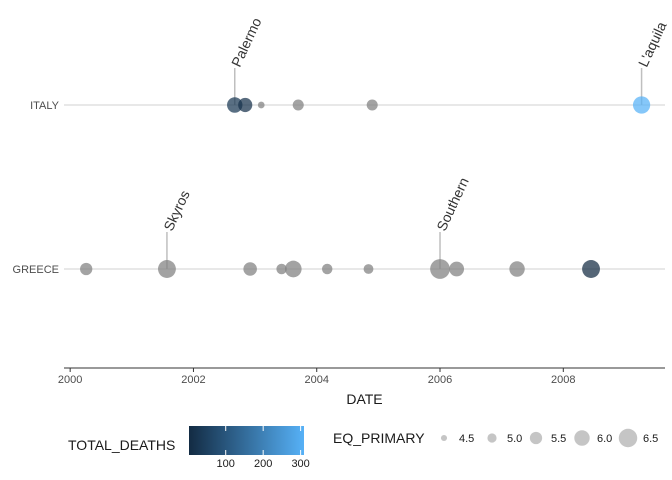 This screenshot has height=480, width=672. Describe the element at coordinates (176, 211) in the screenshot. I see `annotation-label: Skyros` at that location.